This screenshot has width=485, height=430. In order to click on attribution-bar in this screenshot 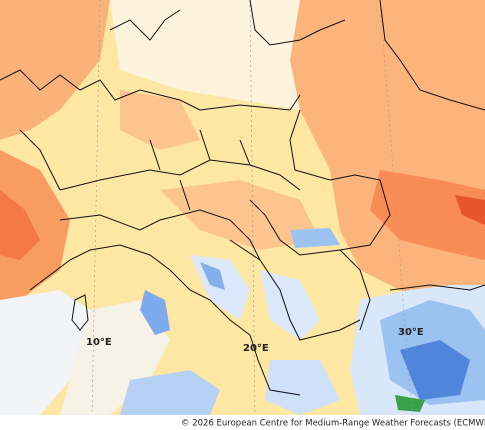, I will do `click(242, 422)`.